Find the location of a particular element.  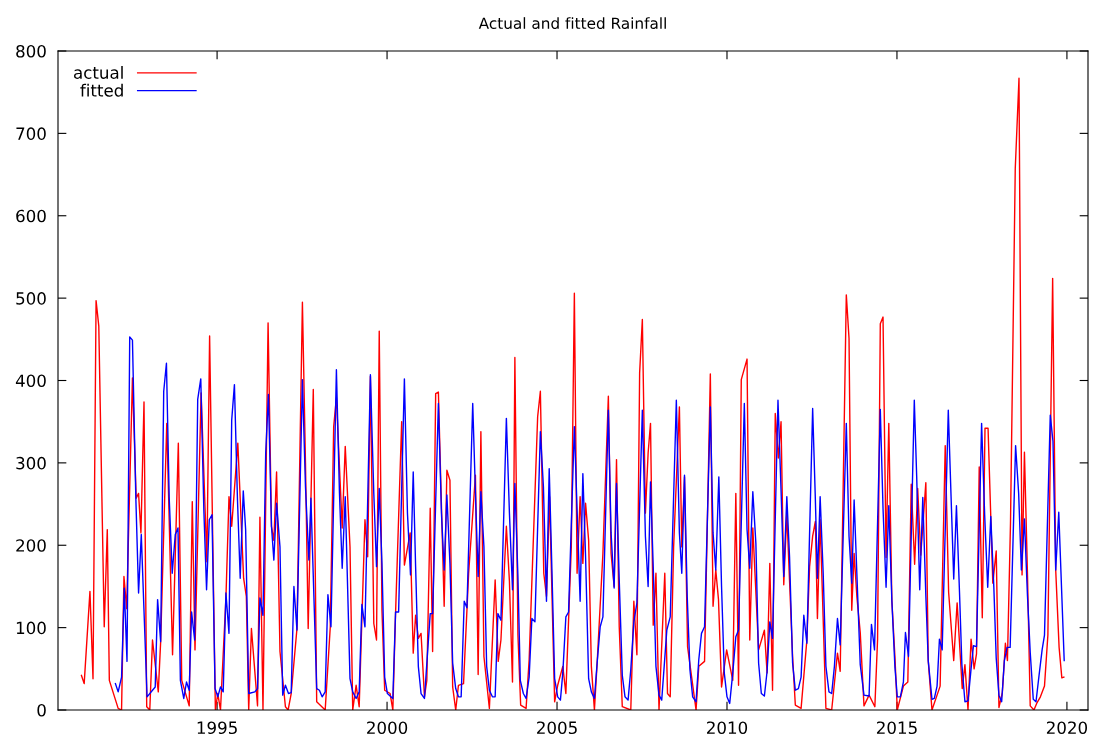

x-tick-label: 2005 is located at coordinates (557, 728).